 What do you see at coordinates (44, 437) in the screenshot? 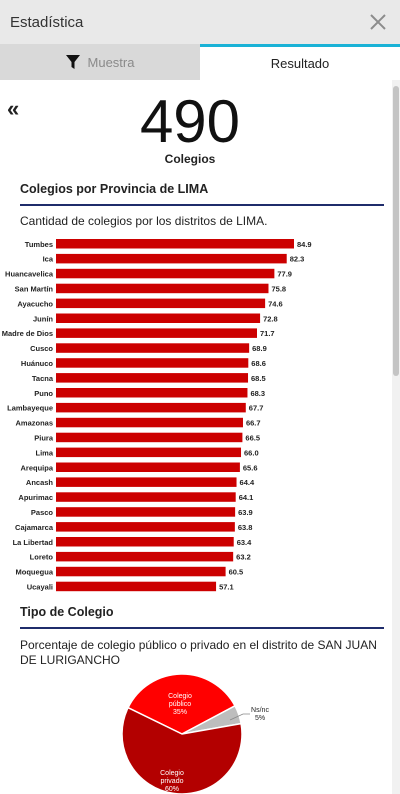
I see `bar-category-label: Piura` at bounding box center [44, 437].